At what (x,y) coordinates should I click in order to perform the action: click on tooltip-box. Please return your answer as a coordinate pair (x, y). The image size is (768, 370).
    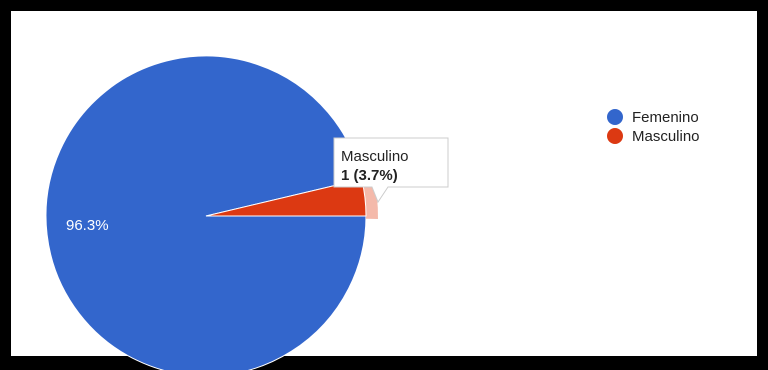
    Looking at the image, I should click on (391, 170).